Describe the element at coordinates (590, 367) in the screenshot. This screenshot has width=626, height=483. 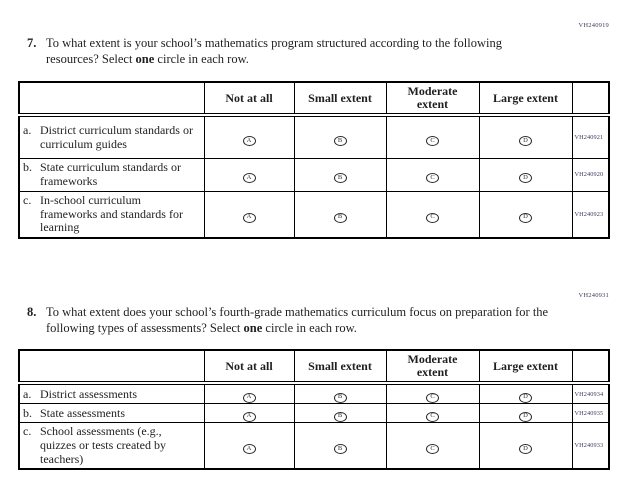
I see `q8-header-code-blank` at that location.